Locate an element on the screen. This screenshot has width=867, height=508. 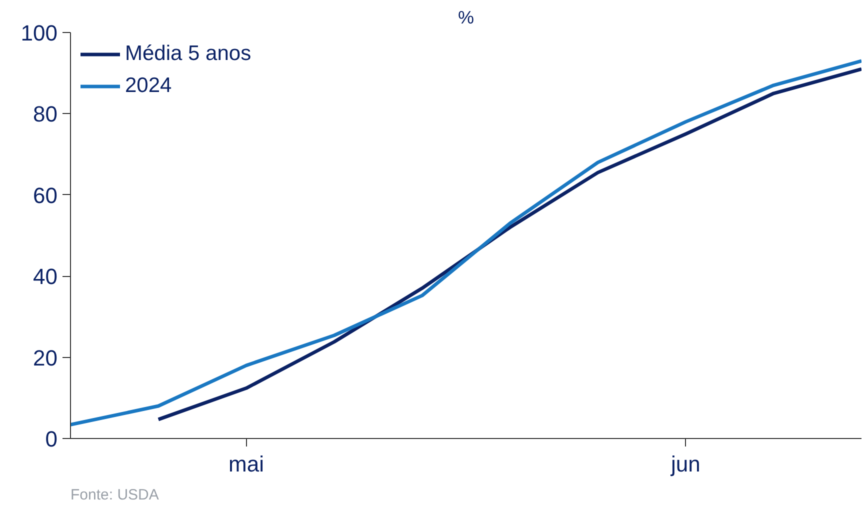
y-tick-label: 60 is located at coordinates (45, 195).